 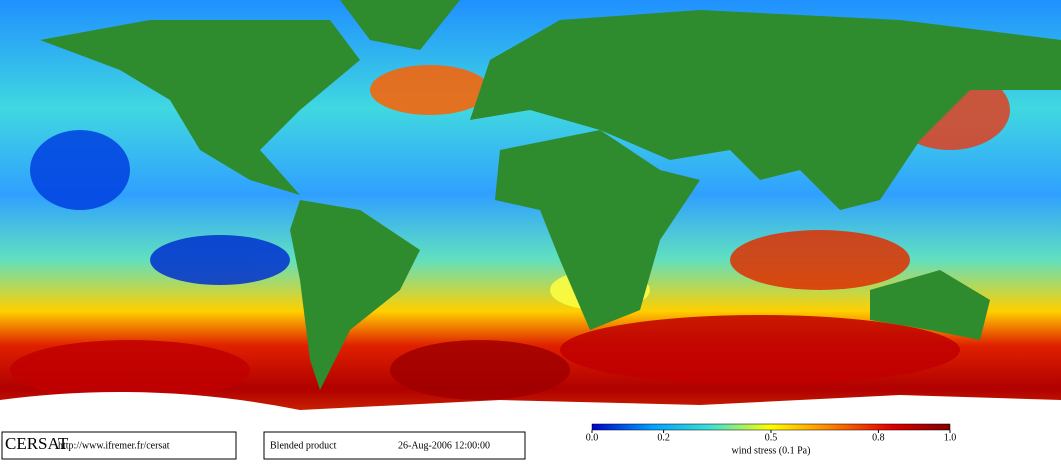 What do you see at coordinates (771, 437) in the screenshot?
I see `colorbar-tick-label: 0.5` at bounding box center [771, 437].